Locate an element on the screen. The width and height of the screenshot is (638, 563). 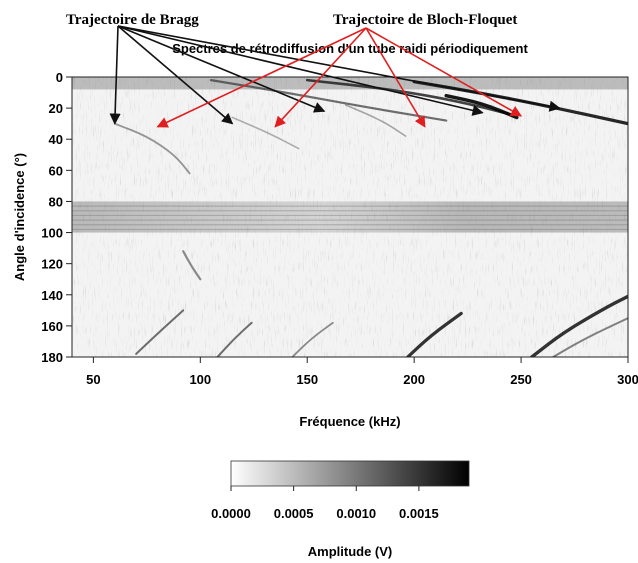
y-tick-label: 140 is located at coordinates (52, 295).